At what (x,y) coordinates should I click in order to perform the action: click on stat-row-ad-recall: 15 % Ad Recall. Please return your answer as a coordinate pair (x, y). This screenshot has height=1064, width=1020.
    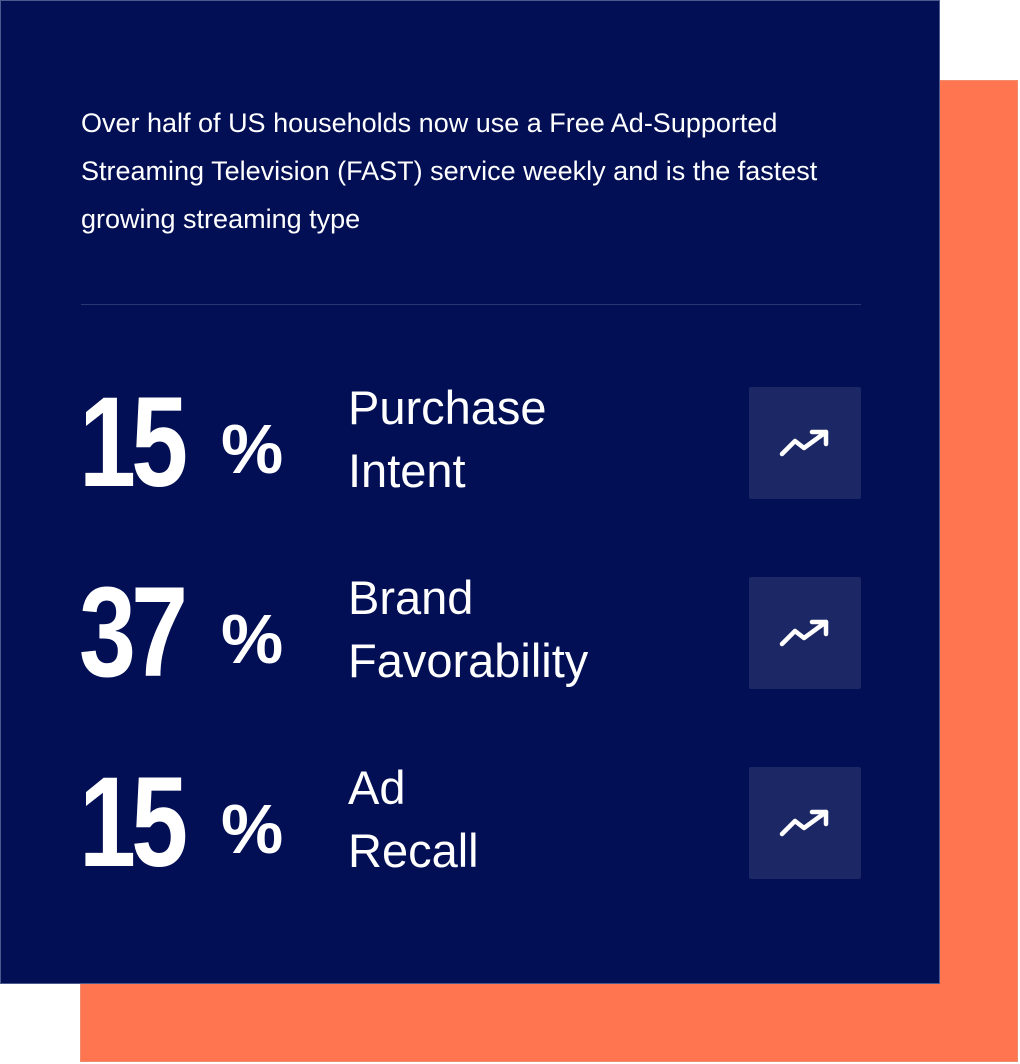
    Looking at the image, I should click on (470, 823).